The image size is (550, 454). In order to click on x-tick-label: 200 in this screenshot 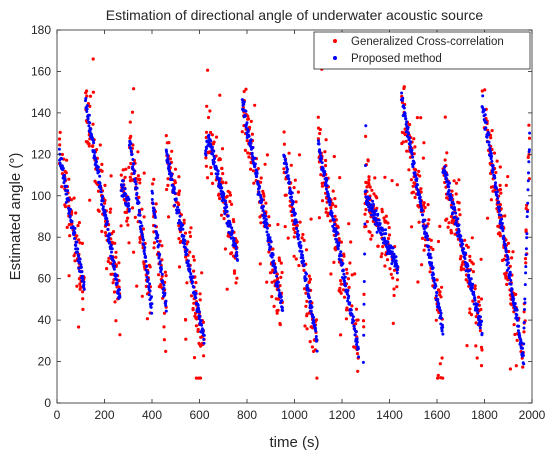, I will do `click(104, 415)`.